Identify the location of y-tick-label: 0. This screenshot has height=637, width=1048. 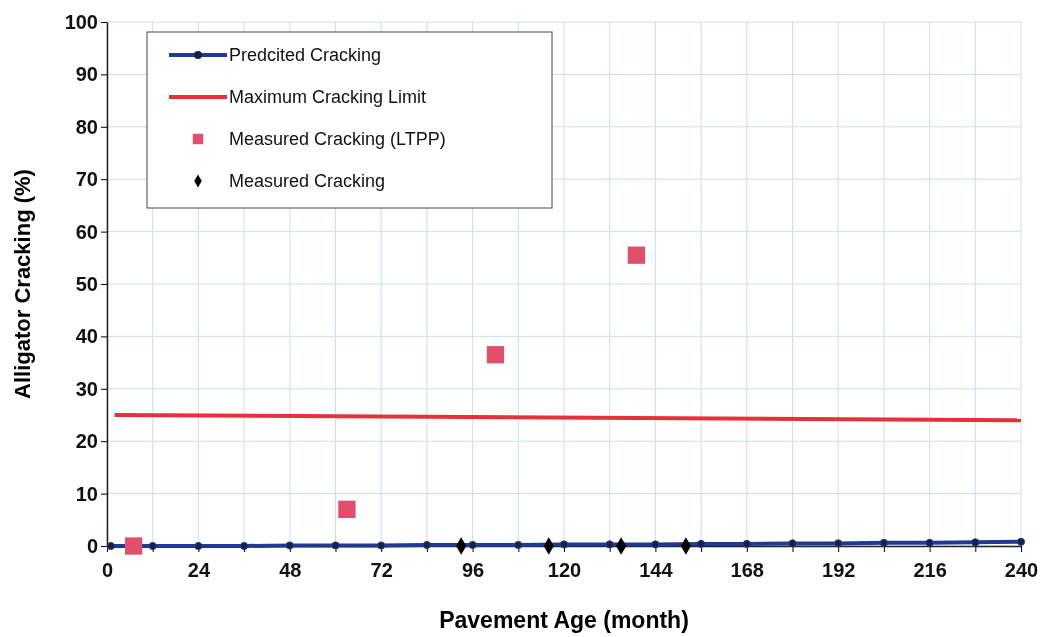
(92, 545).